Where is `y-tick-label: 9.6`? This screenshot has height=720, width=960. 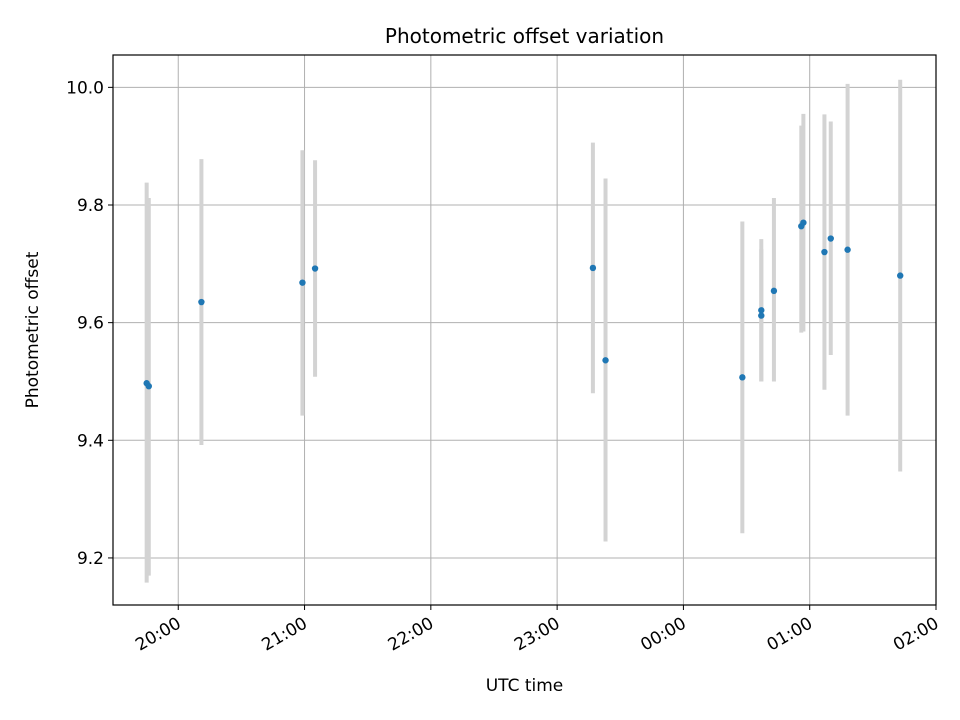
y-tick-label: 9.6 is located at coordinates (90, 324).